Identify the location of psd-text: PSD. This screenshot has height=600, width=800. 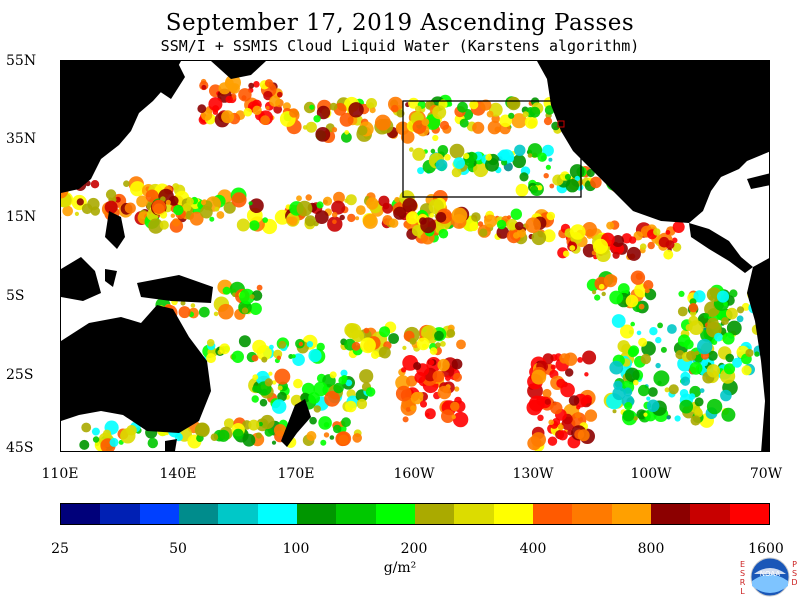
(794, 574).